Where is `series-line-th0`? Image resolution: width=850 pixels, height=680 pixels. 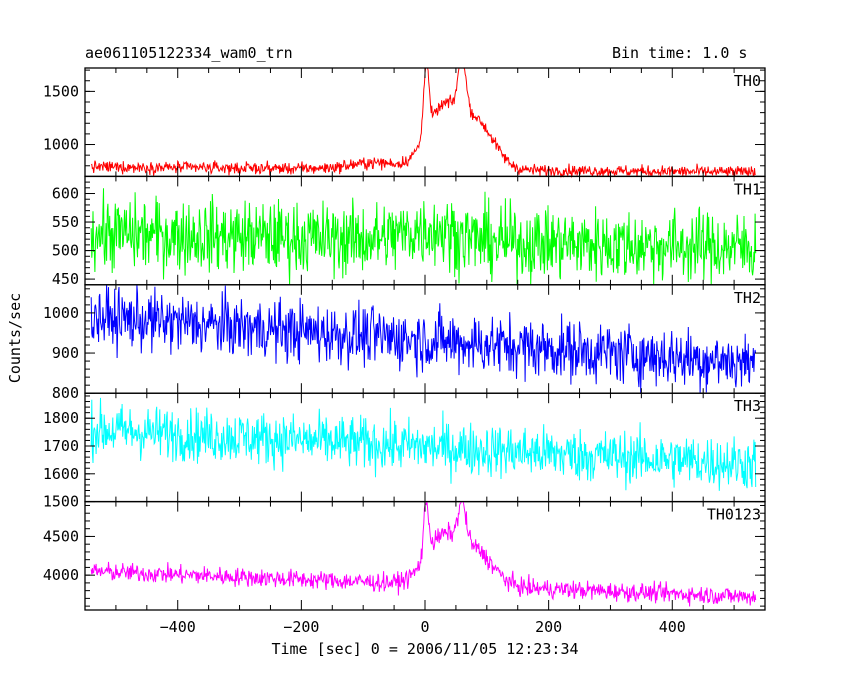
series-line-th0 is located at coordinates (423, 123).